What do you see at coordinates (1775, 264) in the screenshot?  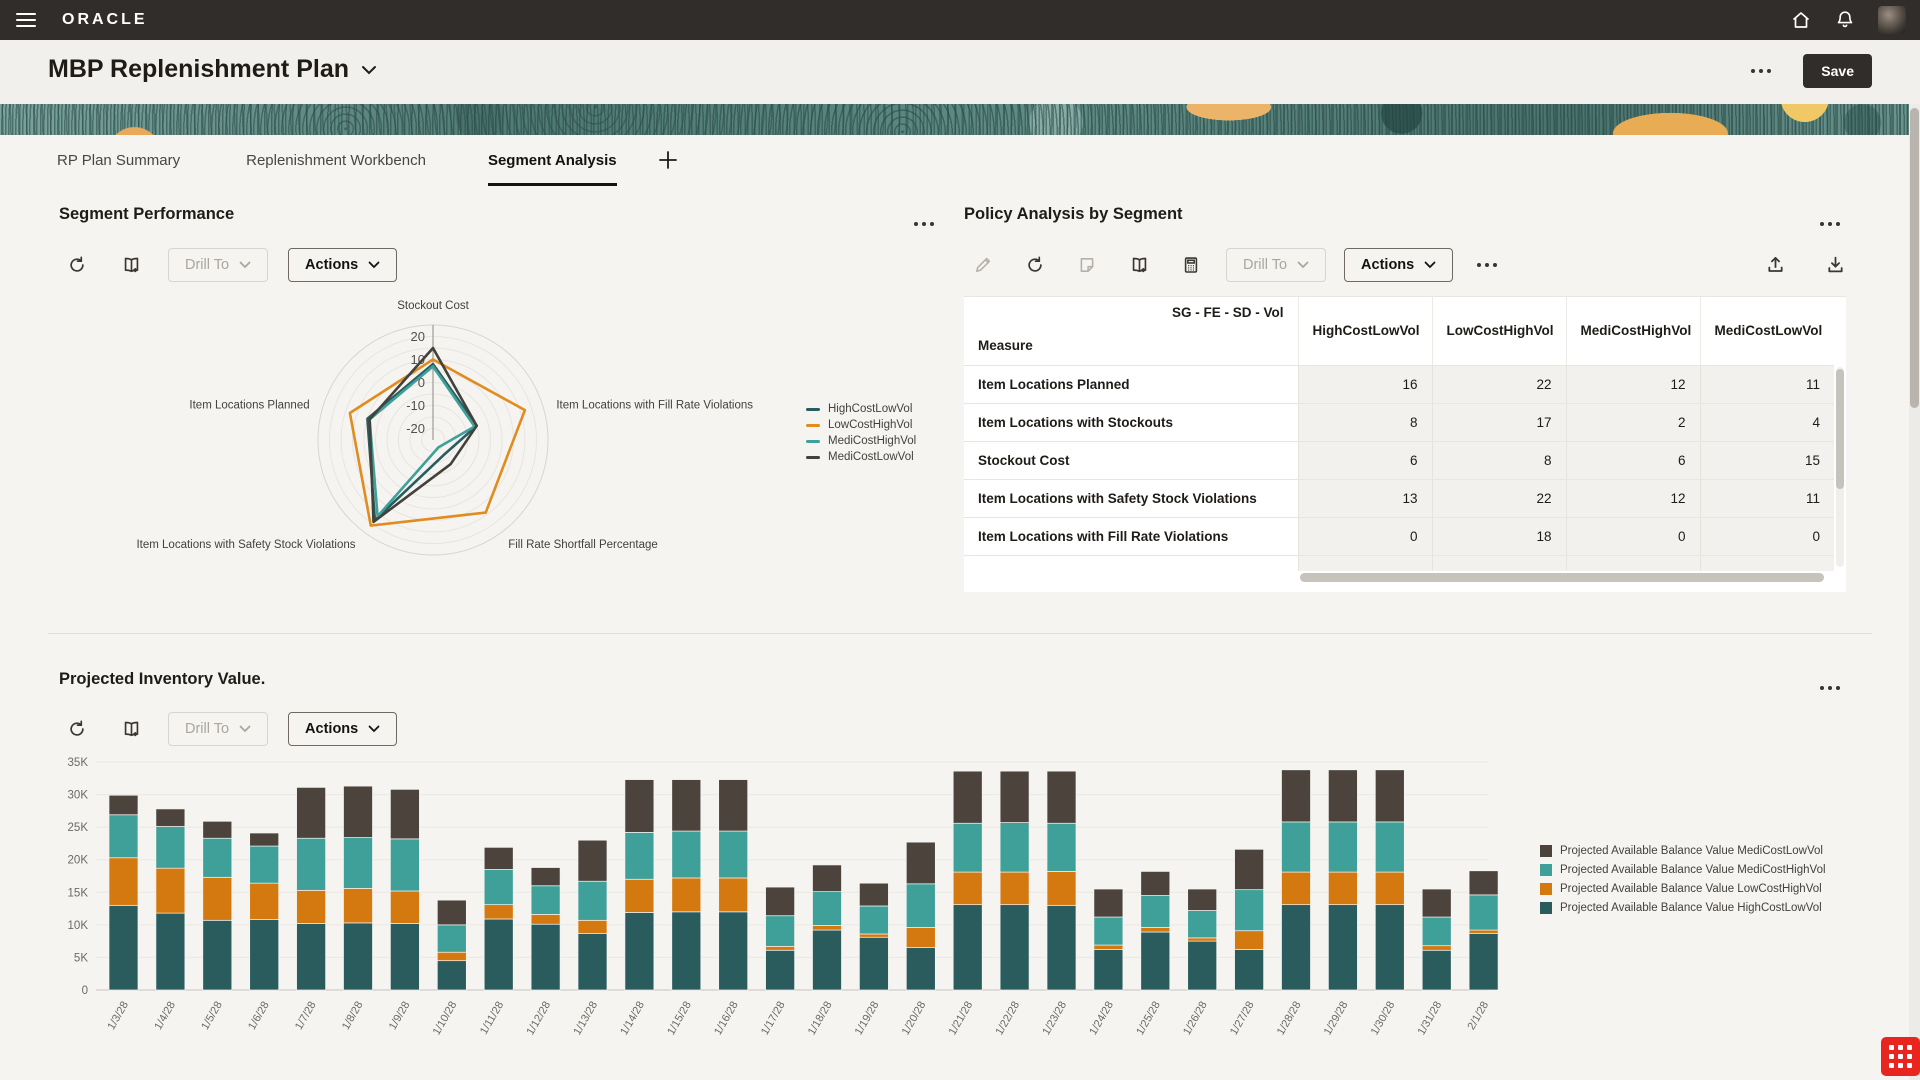 I see `upload-icon` at bounding box center [1775, 264].